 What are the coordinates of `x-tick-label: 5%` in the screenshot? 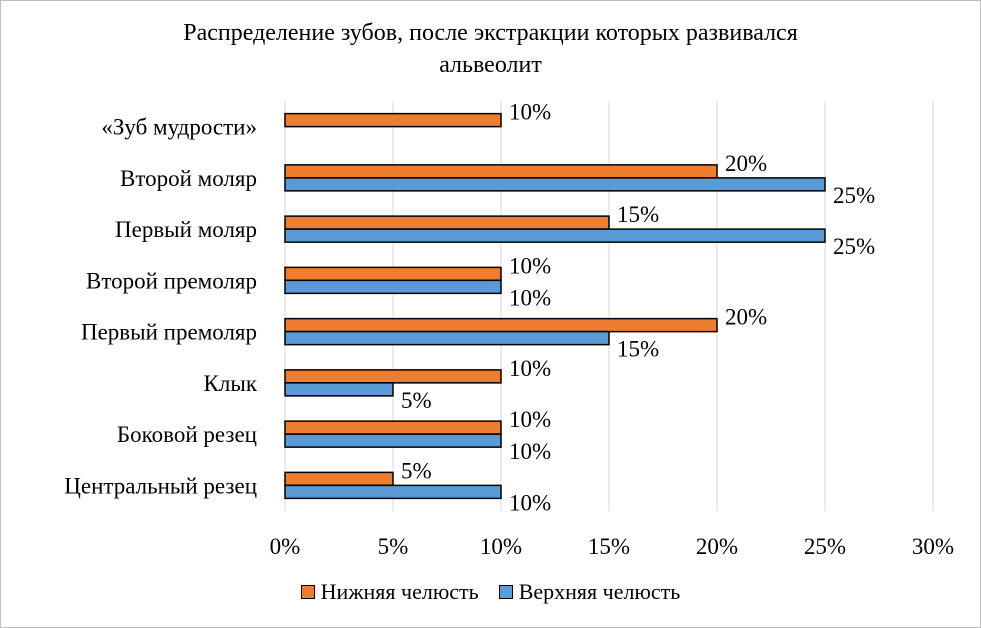 It's located at (393, 546).